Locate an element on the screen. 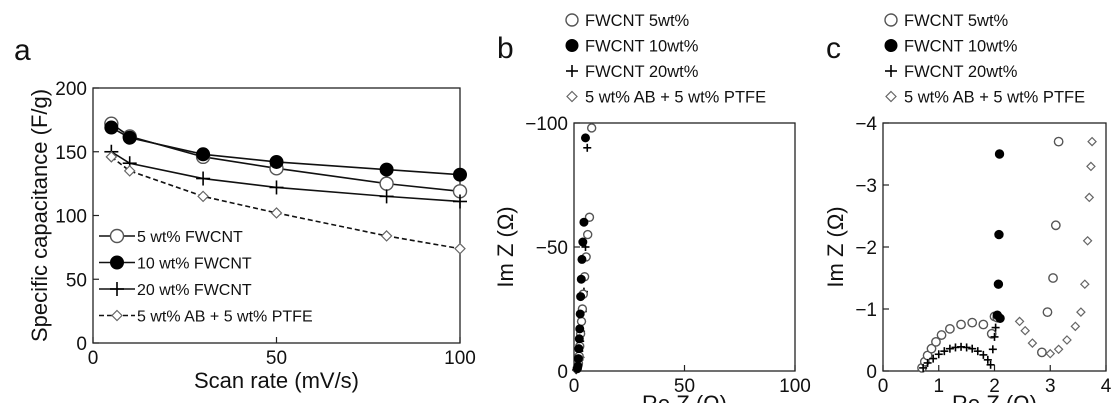 This screenshot has height=403, width=1115. y-tick-label: 0 is located at coordinates (562, 372).